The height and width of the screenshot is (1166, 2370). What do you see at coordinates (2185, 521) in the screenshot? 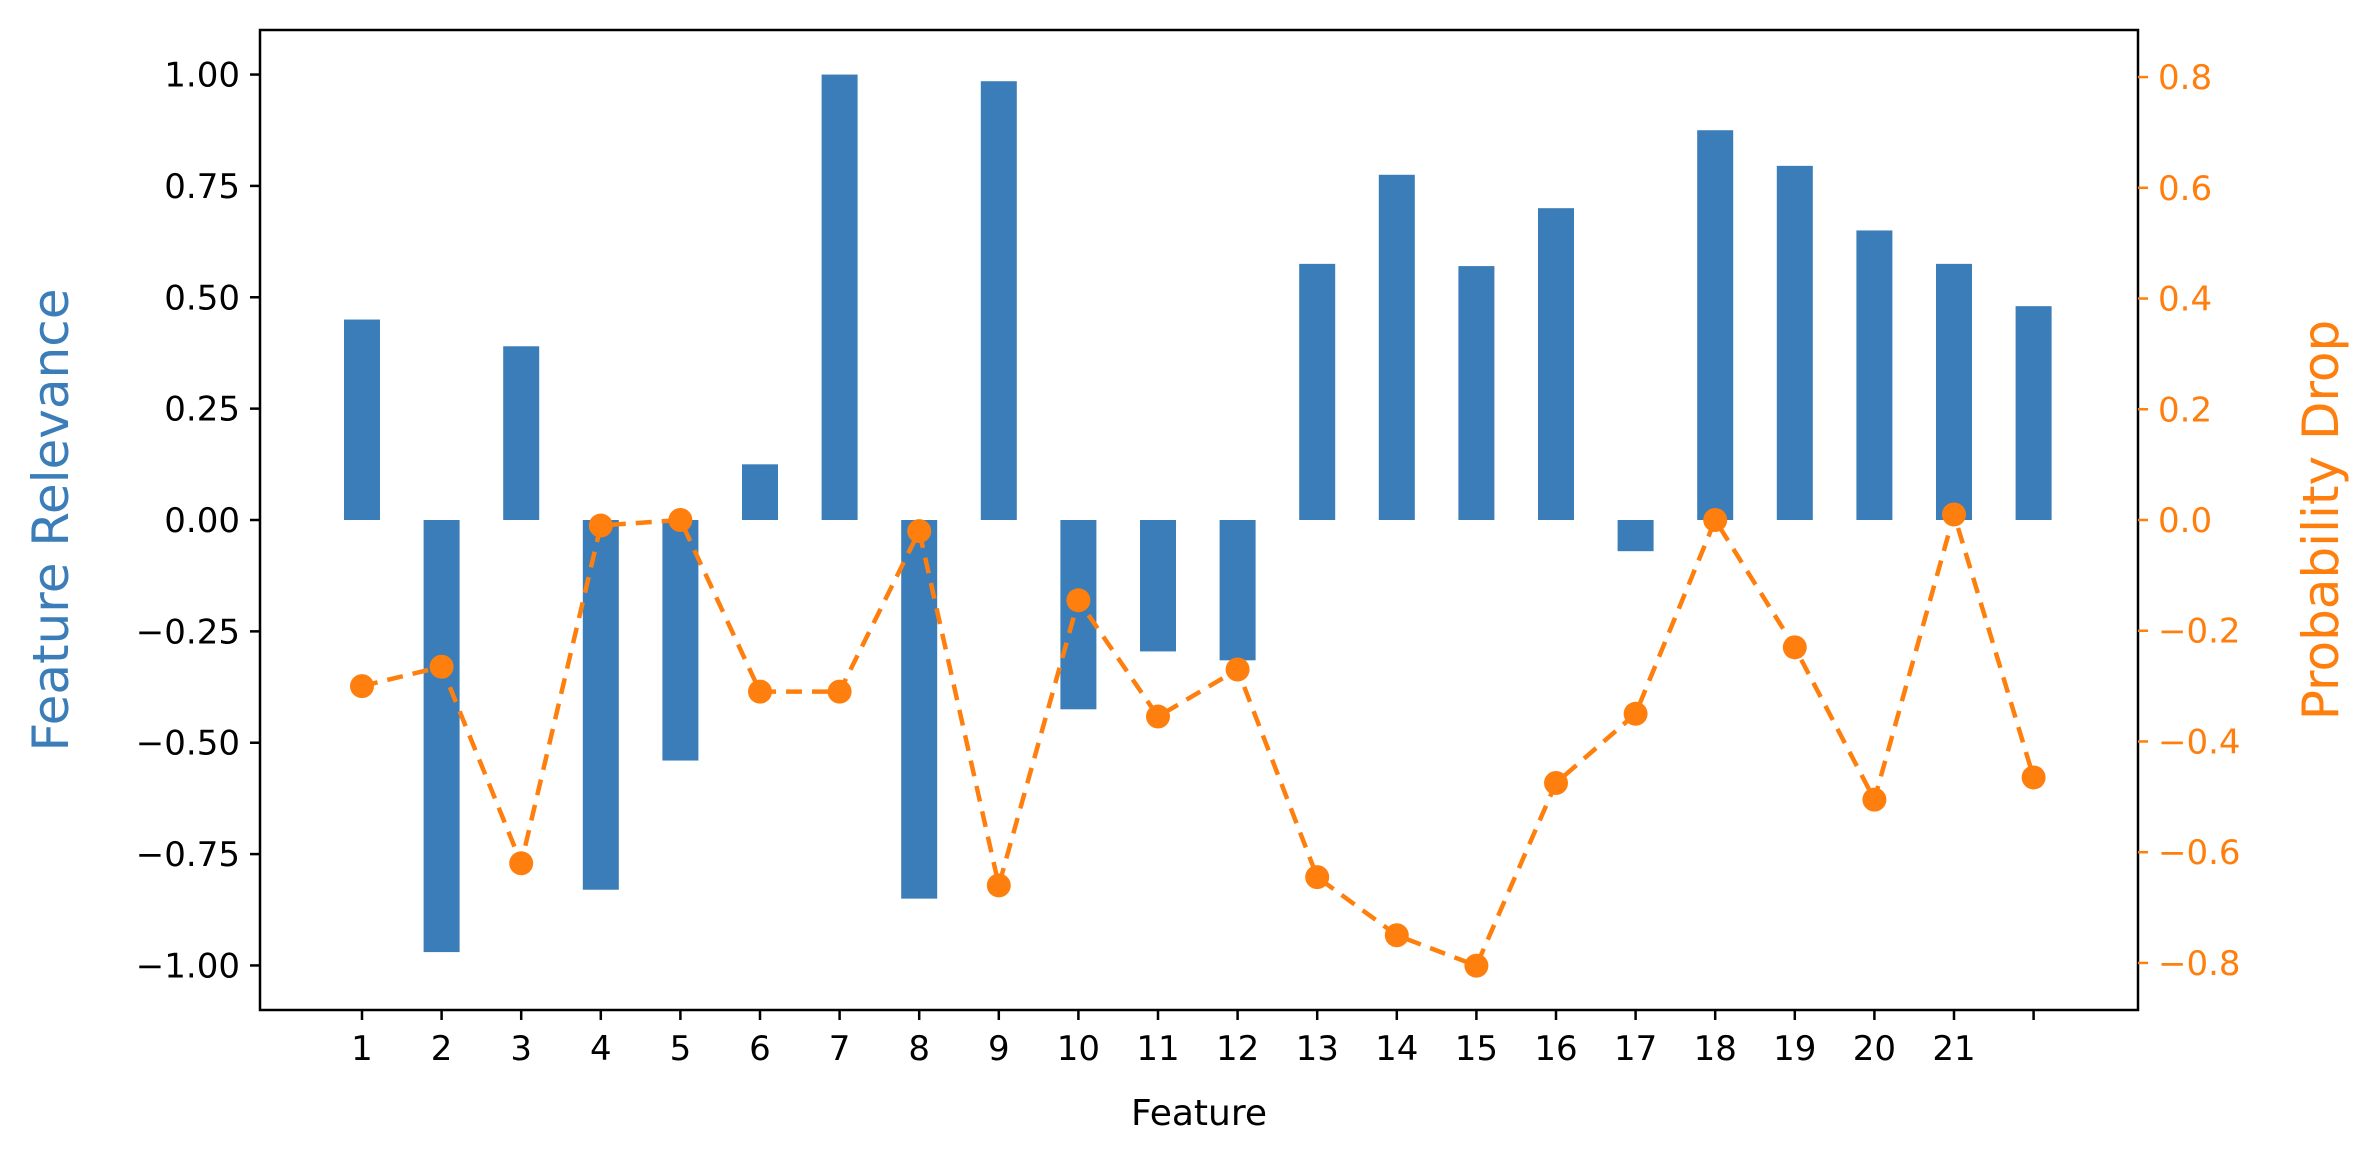
I see `right-tick-label: 0.0` at bounding box center [2185, 521].